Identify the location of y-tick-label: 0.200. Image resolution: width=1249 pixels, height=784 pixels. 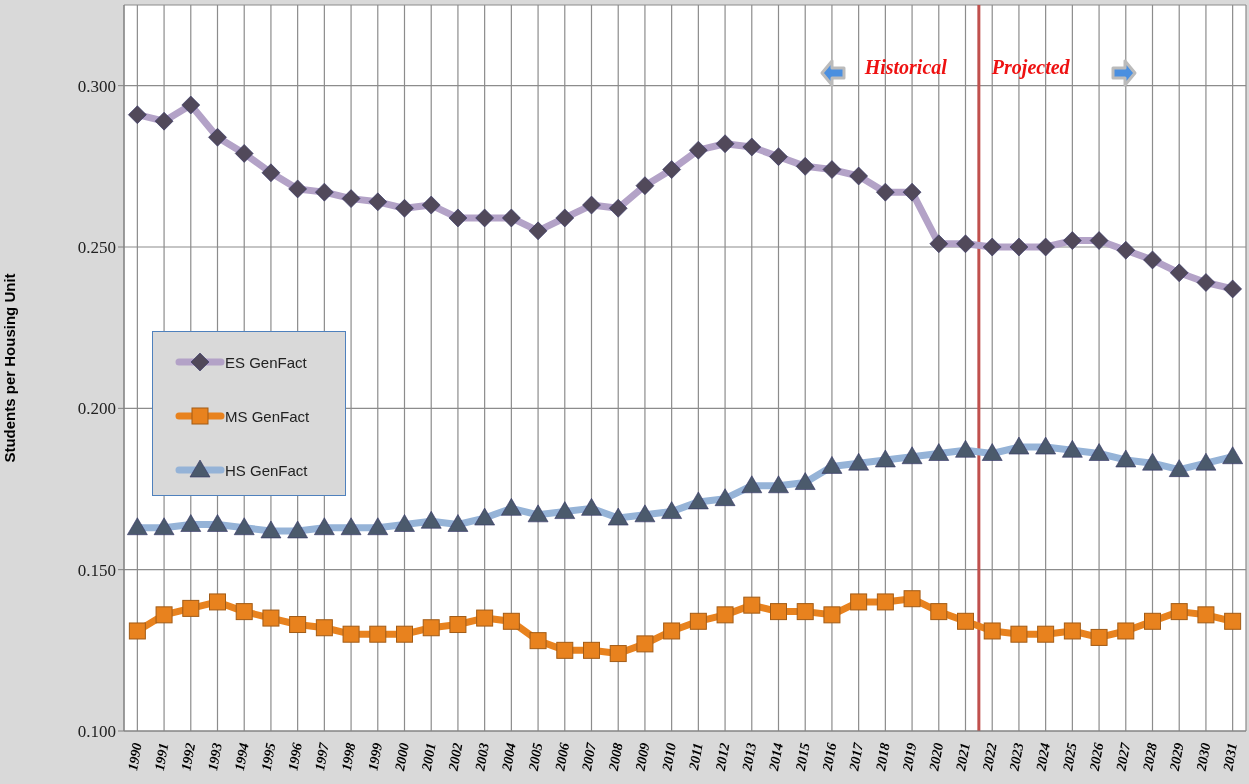
(96, 409).